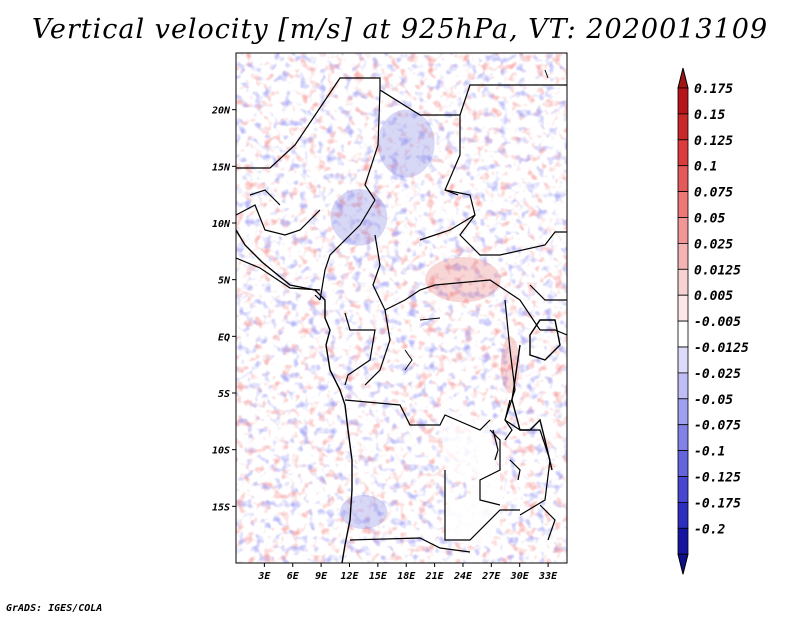 This screenshot has height=618, width=800. What do you see at coordinates (221, 224) in the screenshot?
I see `y-tick-label: 10N` at bounding box center [221, 224].